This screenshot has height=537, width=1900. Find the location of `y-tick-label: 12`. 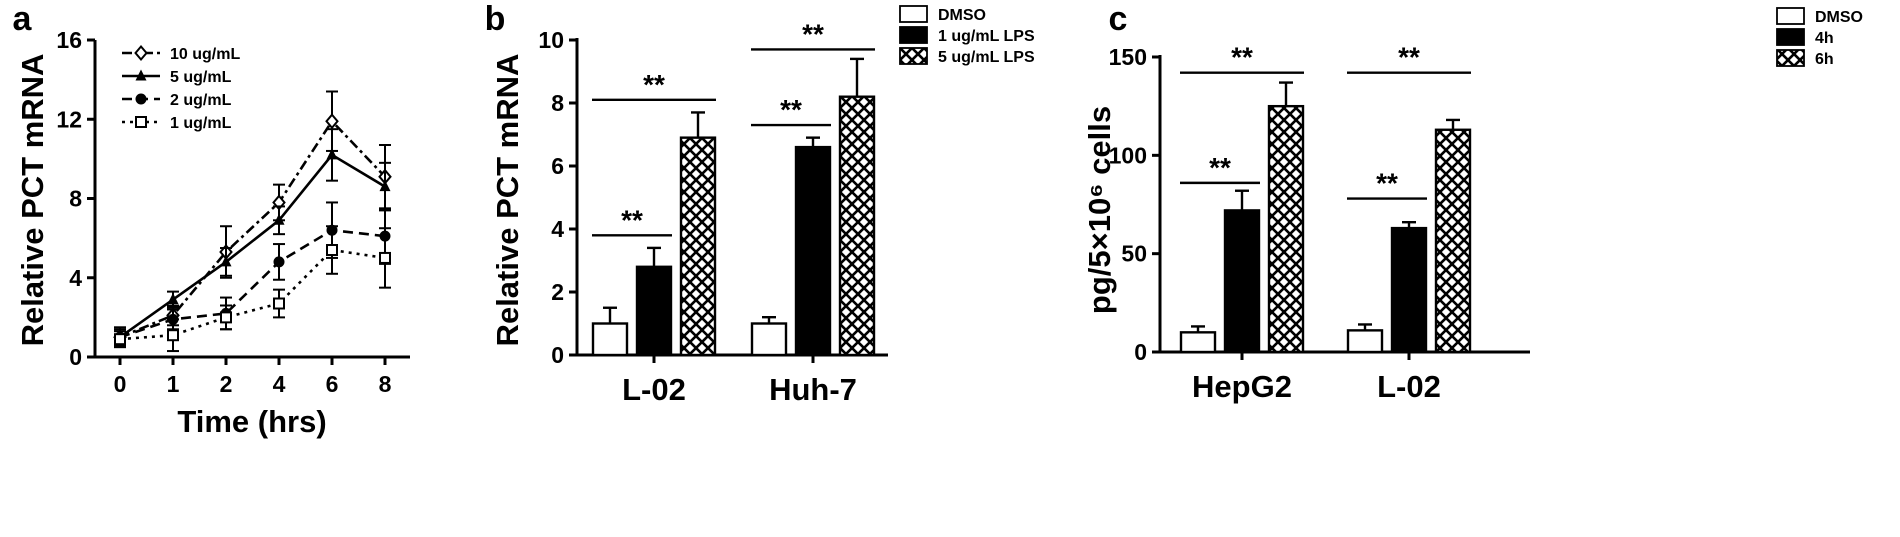

y-tick-label: 12 is located at coordinates (69, 119).